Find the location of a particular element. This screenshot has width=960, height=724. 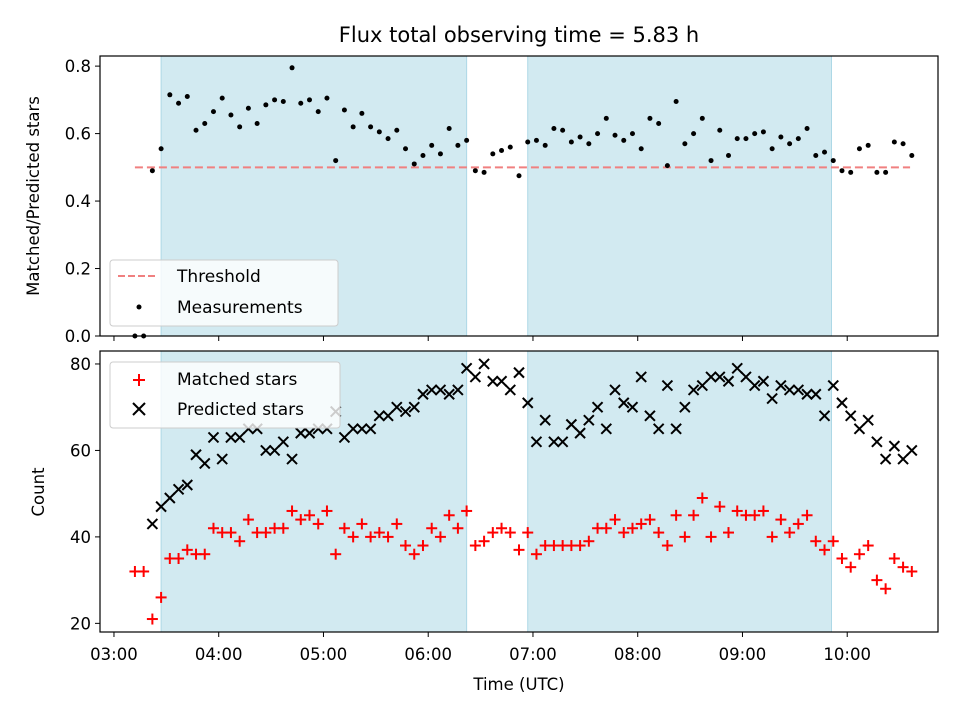

observing-span is located at coordinates (679, 196).